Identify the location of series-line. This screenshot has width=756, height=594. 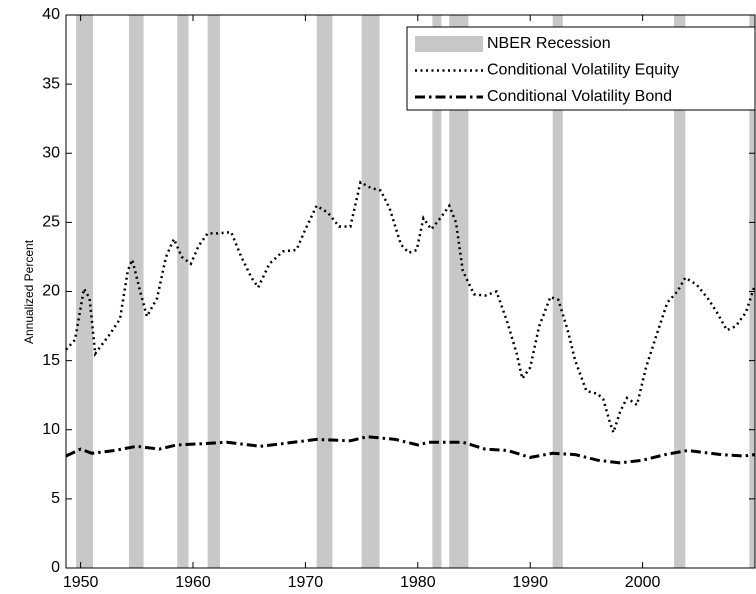
(410, 450).